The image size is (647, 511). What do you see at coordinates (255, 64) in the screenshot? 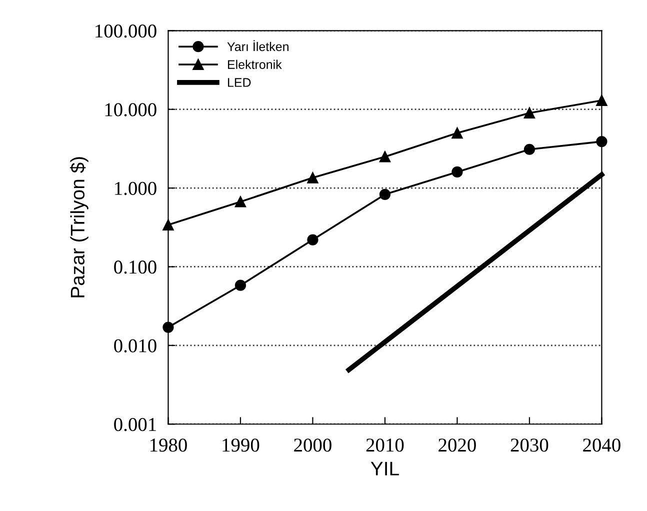
I see `legend-label: Elektronik` at bounding box center [255, 64].